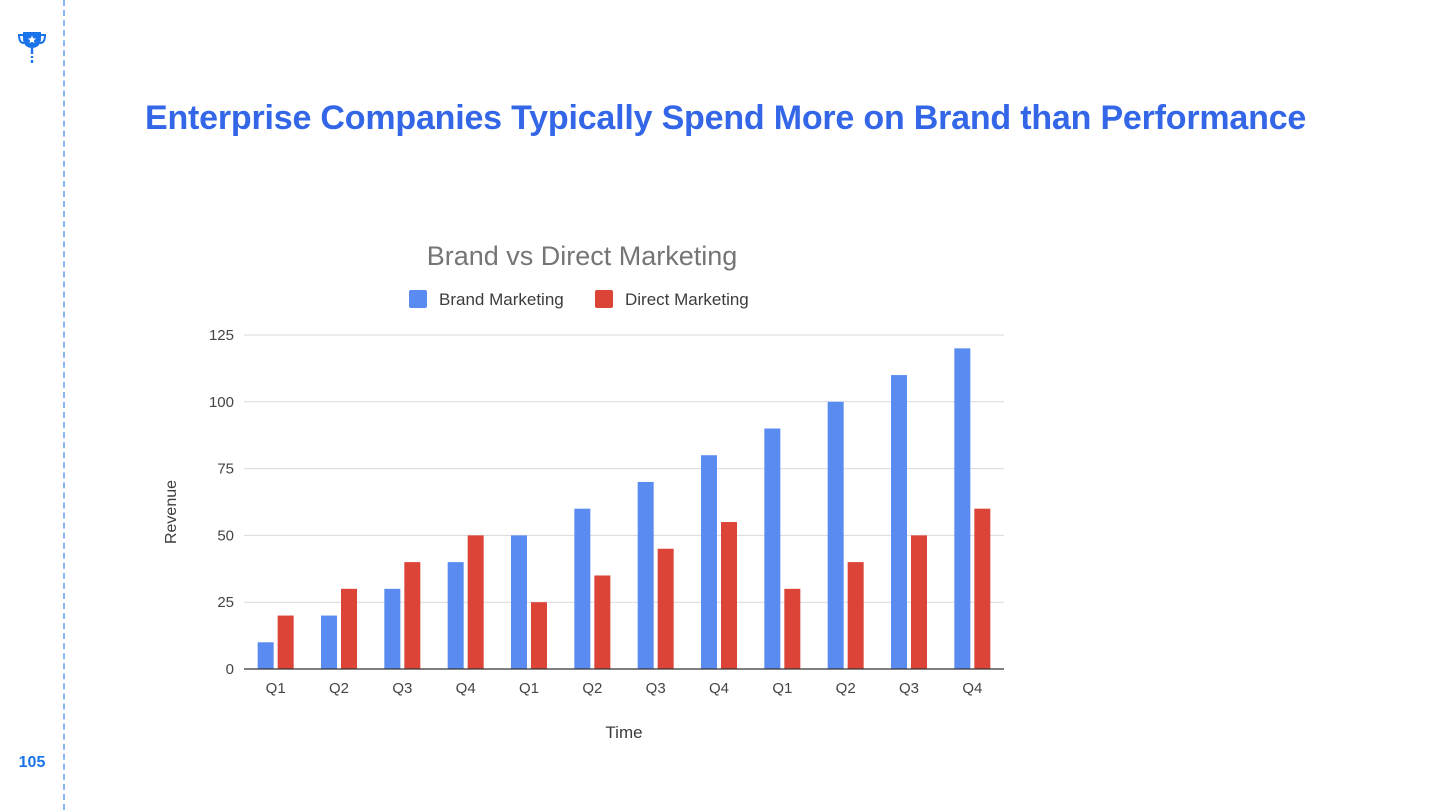  What do you see at coordinates (225, 469) in the screenshot?
I see `y-tick-label: 75` at bounding box center [225, 469].